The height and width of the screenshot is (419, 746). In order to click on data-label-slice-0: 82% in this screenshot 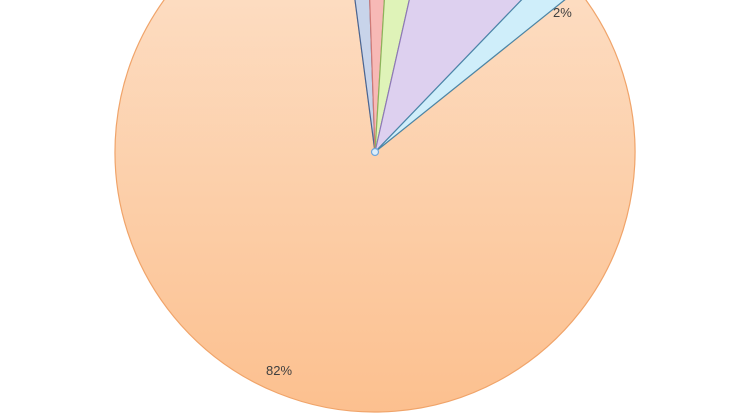, I will do `click(279, 370)`.